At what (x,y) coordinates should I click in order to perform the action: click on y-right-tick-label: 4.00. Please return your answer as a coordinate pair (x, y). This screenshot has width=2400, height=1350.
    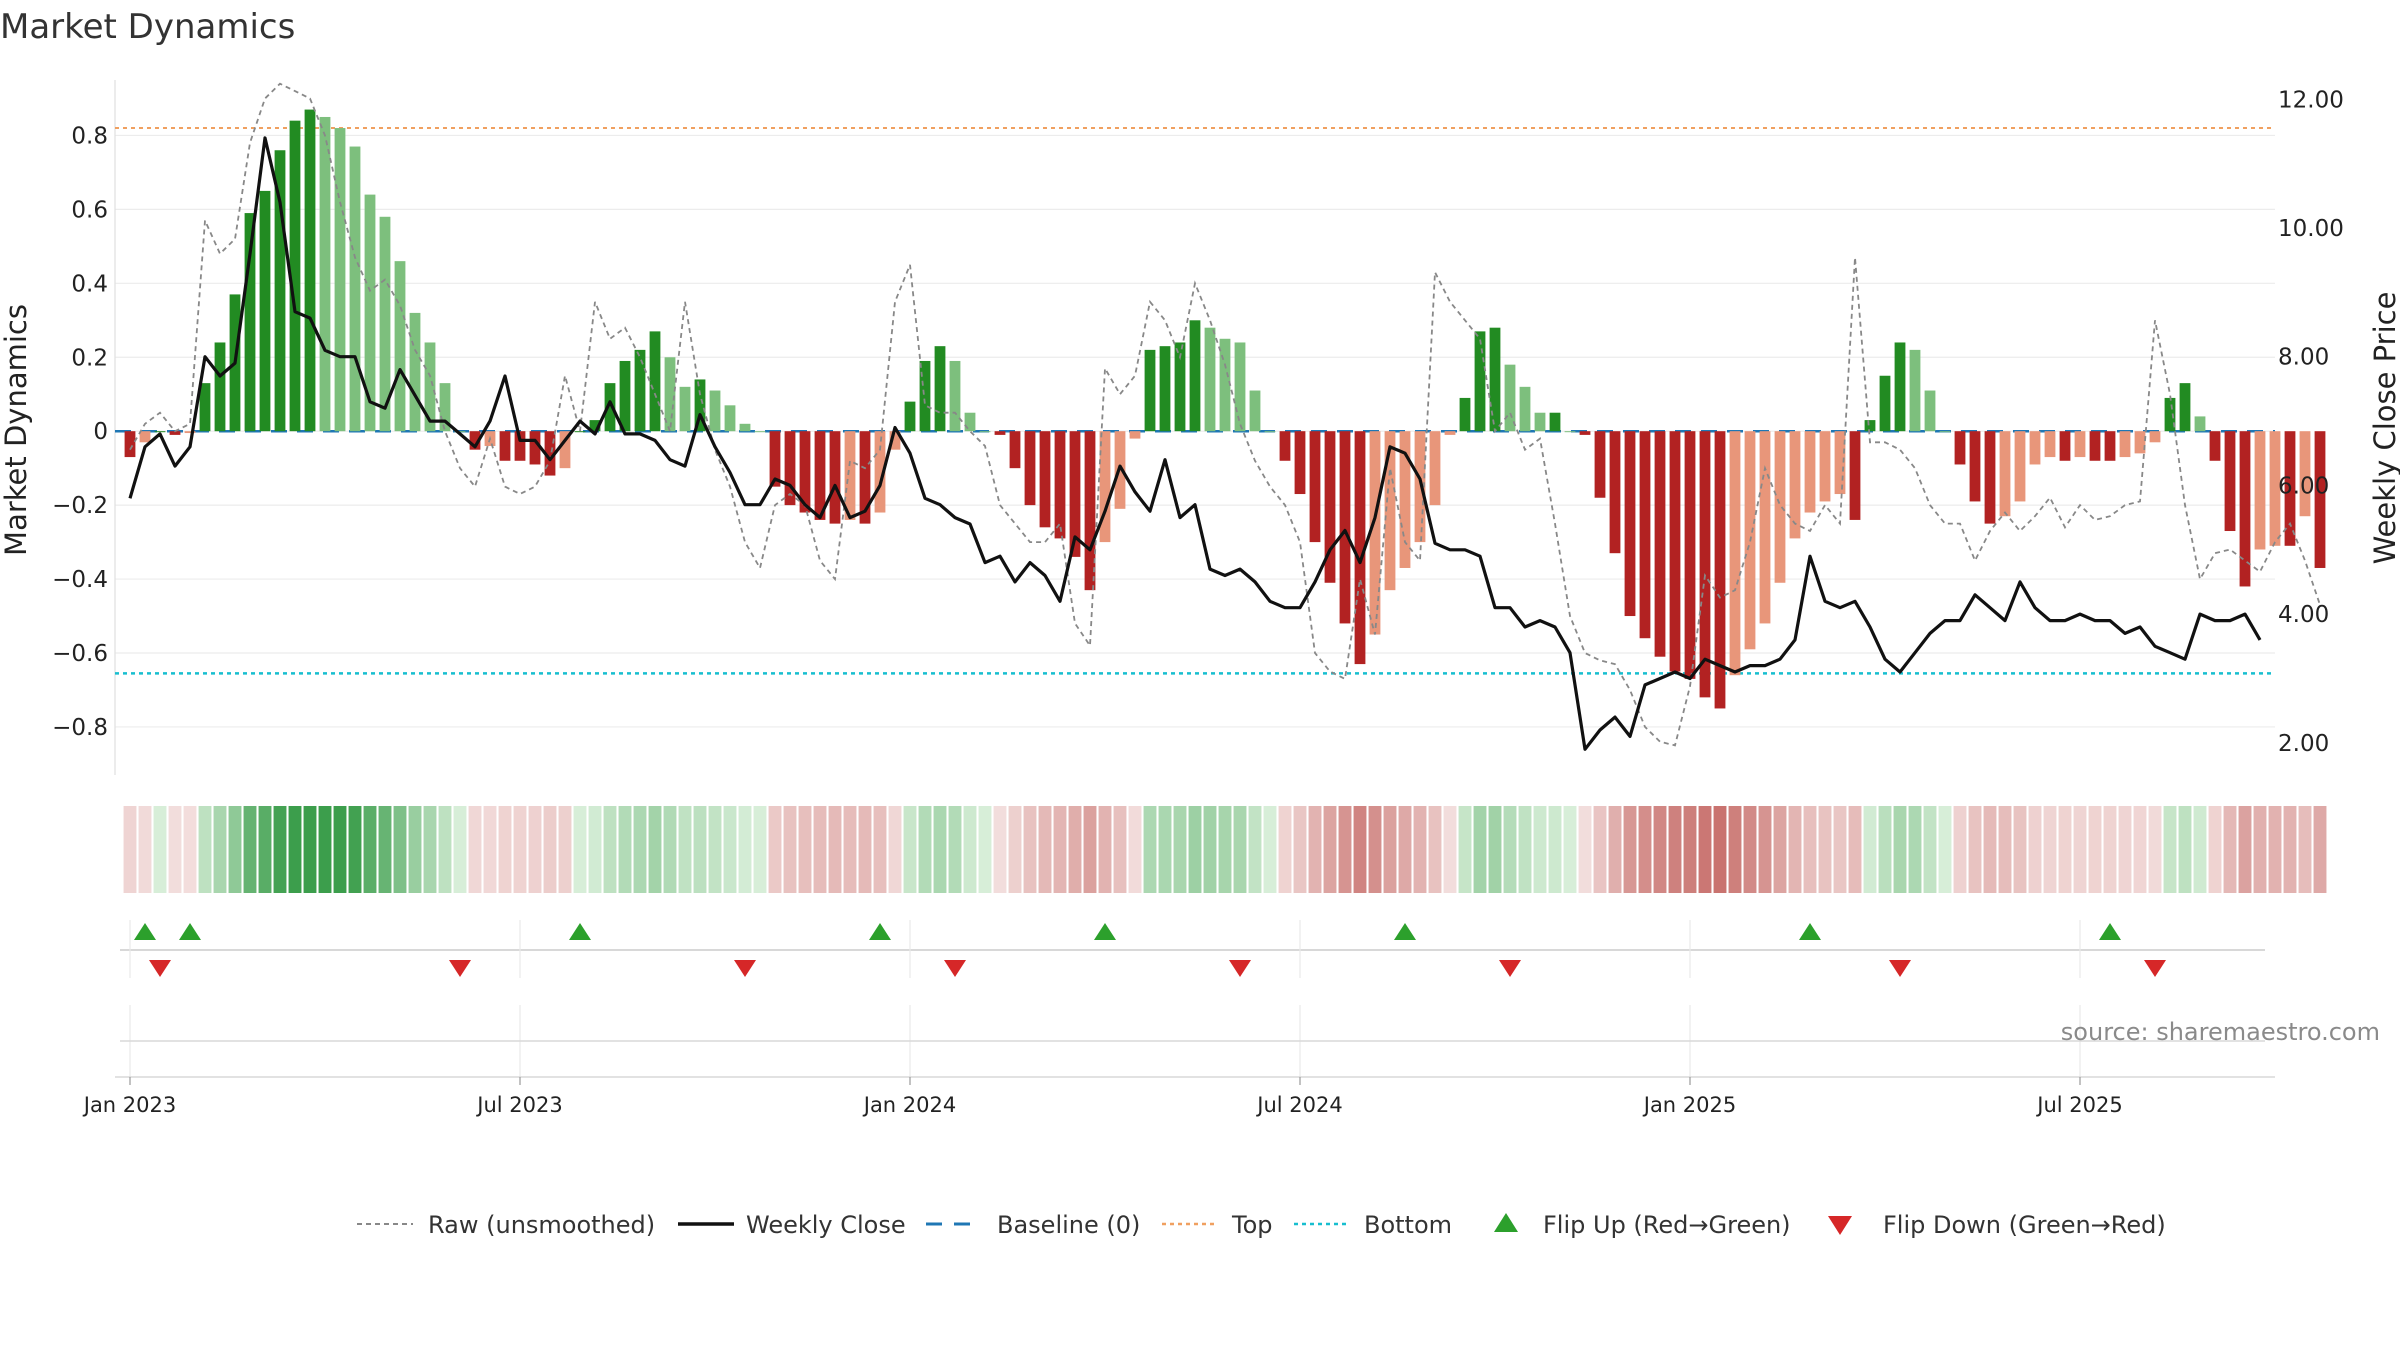
    Looking at the image, I should click on (2303, 615).